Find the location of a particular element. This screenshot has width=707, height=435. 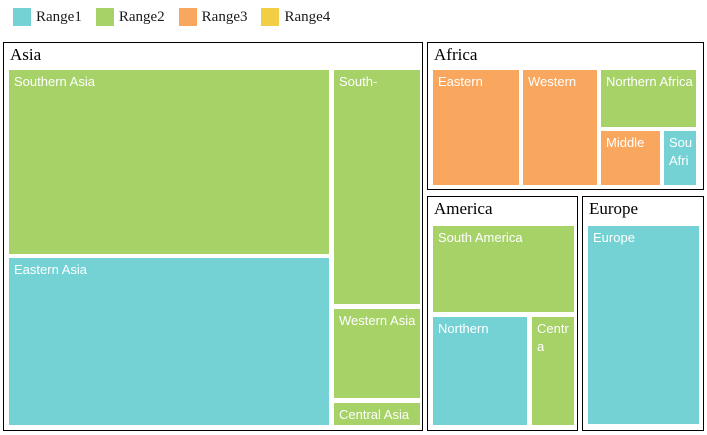

cell-europe: Europe is located at coordinates (643, 325).